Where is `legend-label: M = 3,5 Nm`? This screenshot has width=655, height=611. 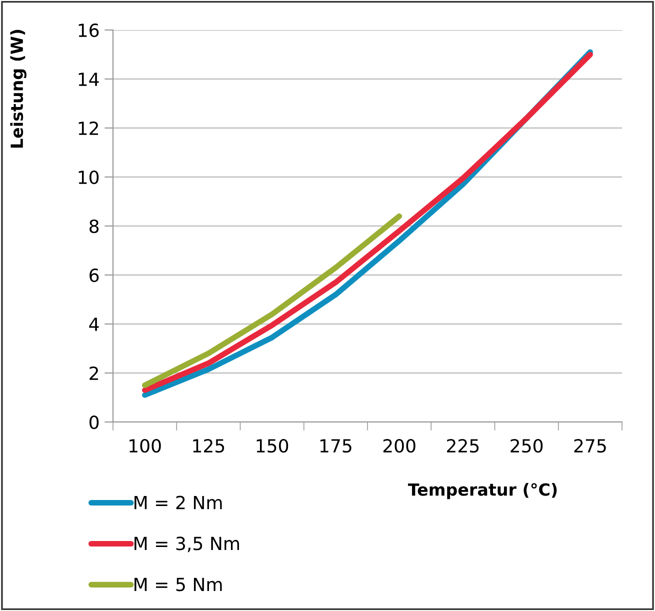
legend-label: M = 3,5 Nm is located at coordinates (186, 544).